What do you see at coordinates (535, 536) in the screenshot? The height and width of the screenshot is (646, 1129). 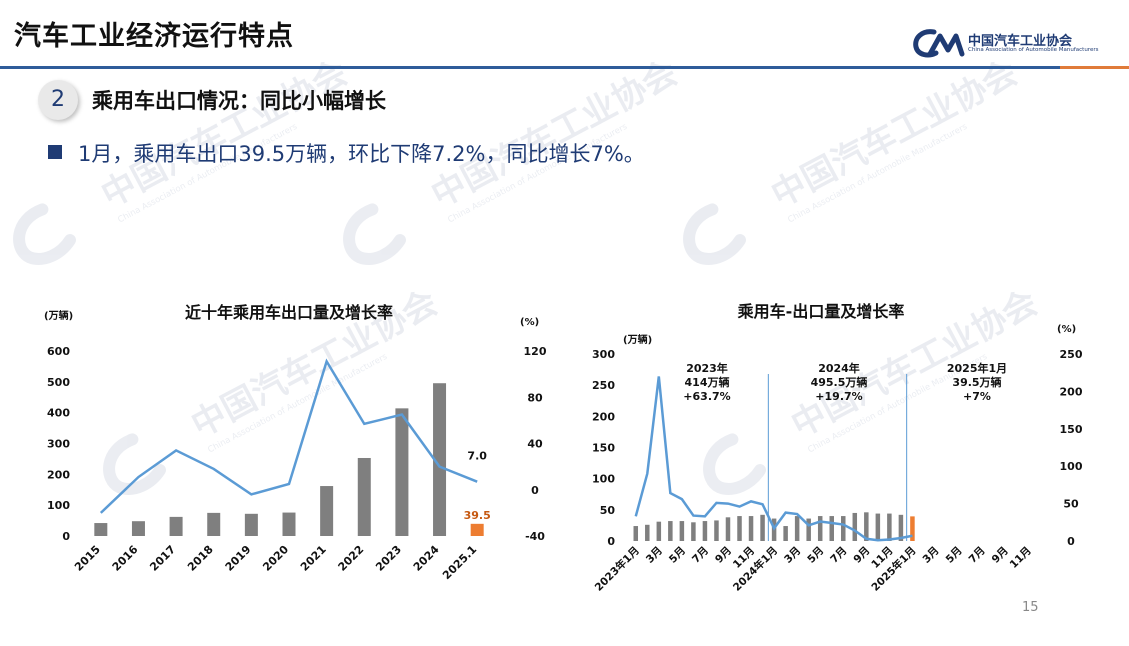 I see `chart1-right-tick: -40` at bounding box center [535, 536].